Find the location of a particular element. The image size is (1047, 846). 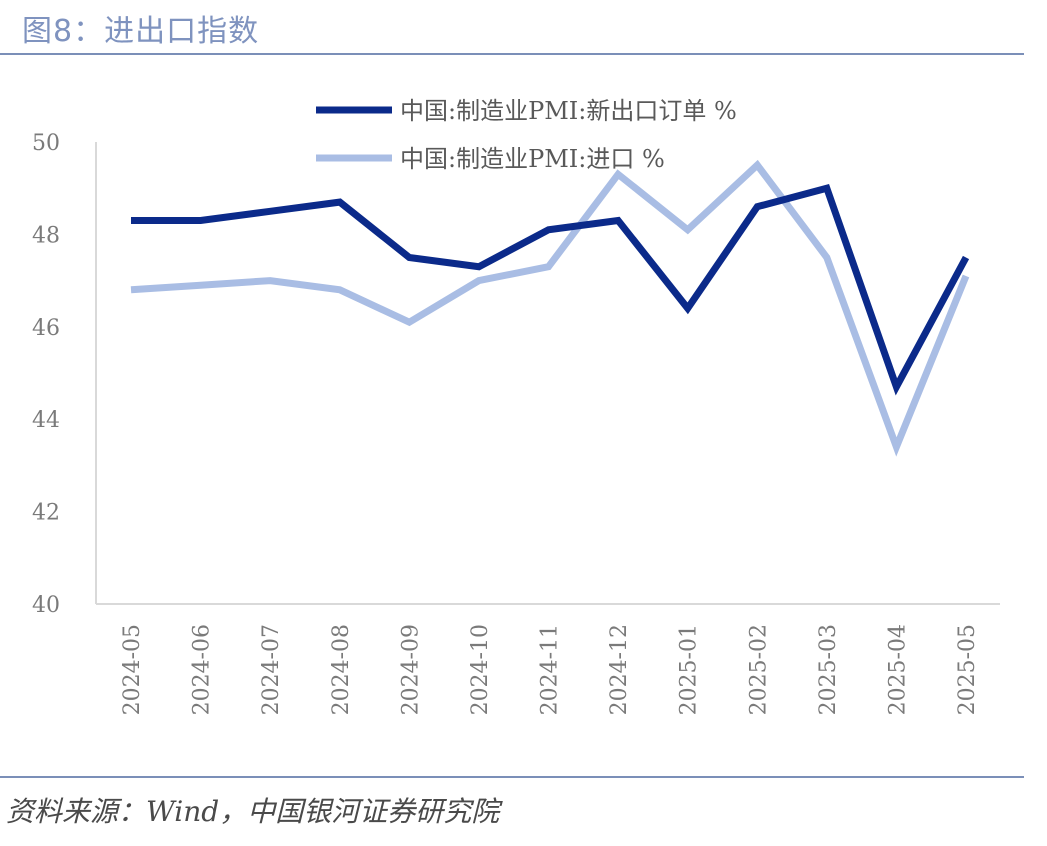

x-tick-label: 2024-06 is located at coordinates (202, 669).